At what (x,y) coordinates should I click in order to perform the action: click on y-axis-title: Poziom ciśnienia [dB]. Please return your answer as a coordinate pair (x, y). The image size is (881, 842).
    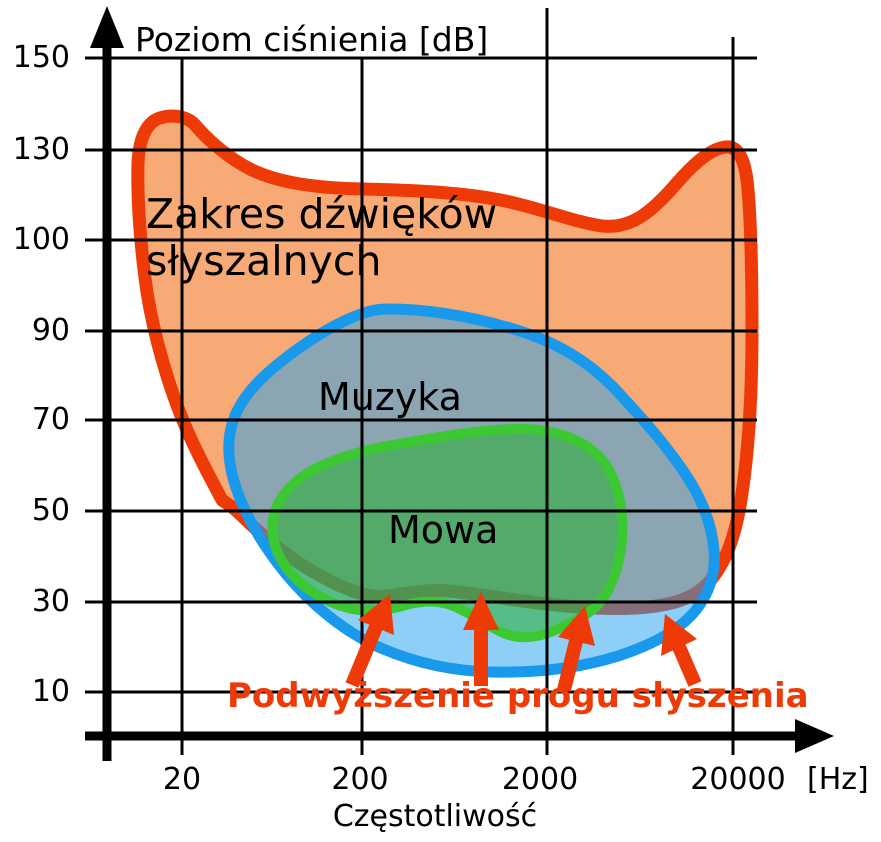
    Looking at the image, I should click on (312, 39).